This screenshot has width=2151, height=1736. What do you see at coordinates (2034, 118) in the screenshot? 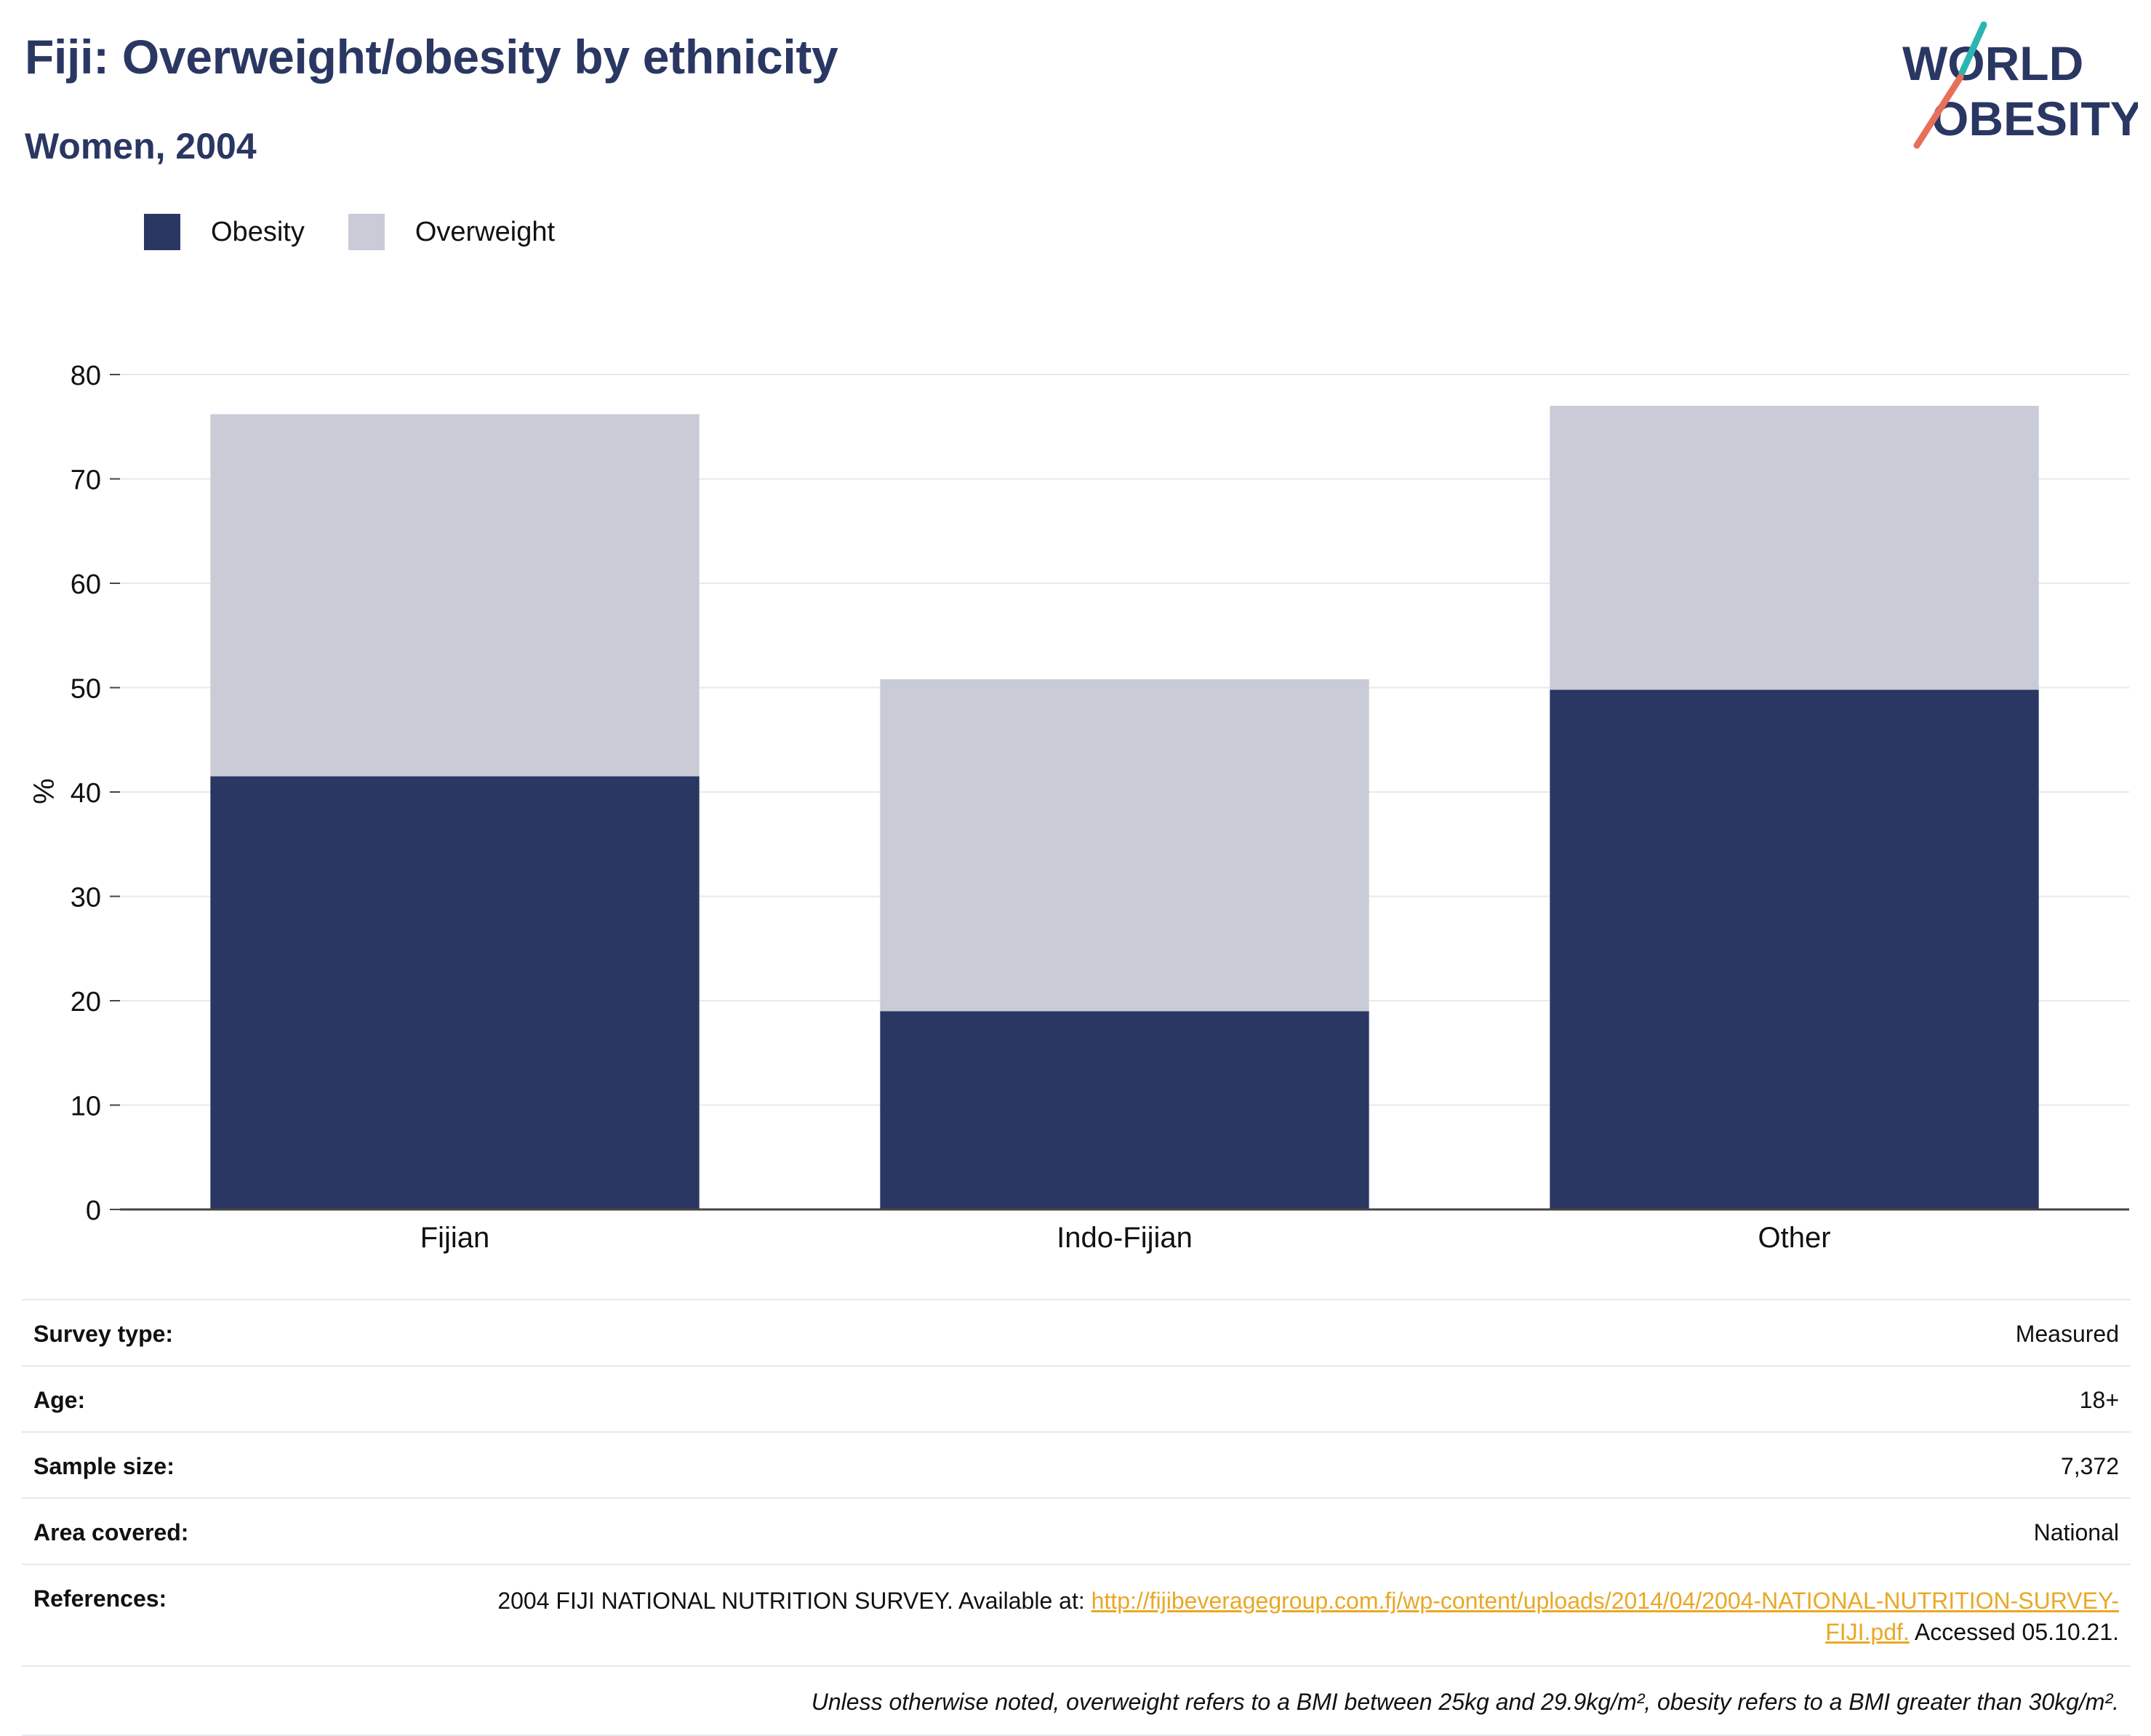
I see `logo-line-2: OBESITY` at bounding box center [2034, 118].